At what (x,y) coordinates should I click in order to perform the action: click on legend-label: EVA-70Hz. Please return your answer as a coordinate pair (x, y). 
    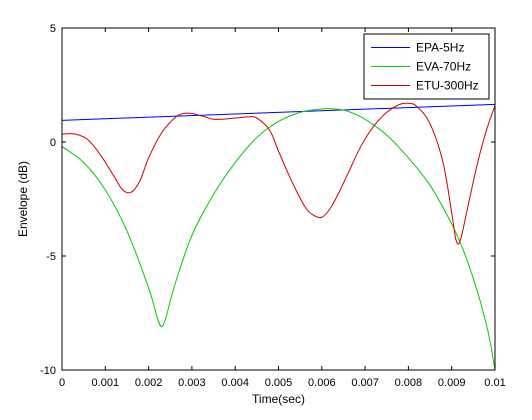
    Looking at the image, I should click on (443, 67).